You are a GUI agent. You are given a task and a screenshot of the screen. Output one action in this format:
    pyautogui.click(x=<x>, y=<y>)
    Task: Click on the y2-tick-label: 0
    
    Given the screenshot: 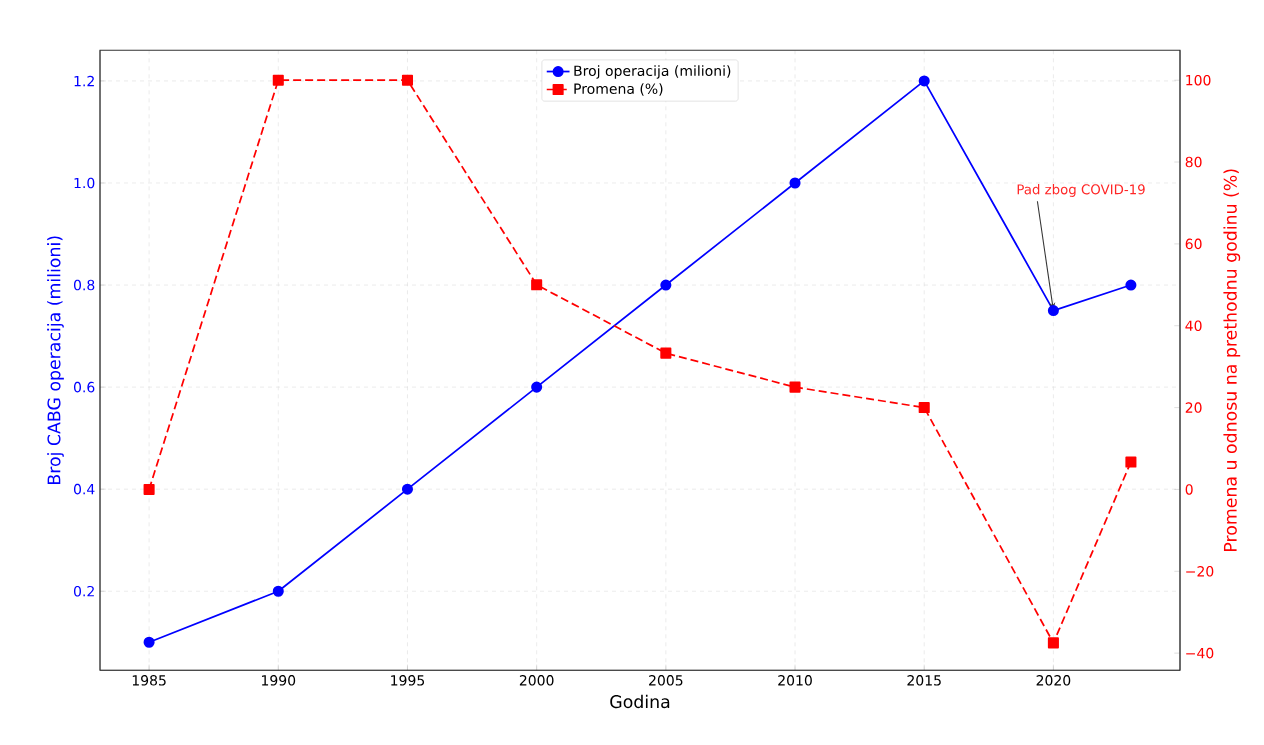 What is the action you would take?
    pyautogui.click(x=1189, y=489)
    